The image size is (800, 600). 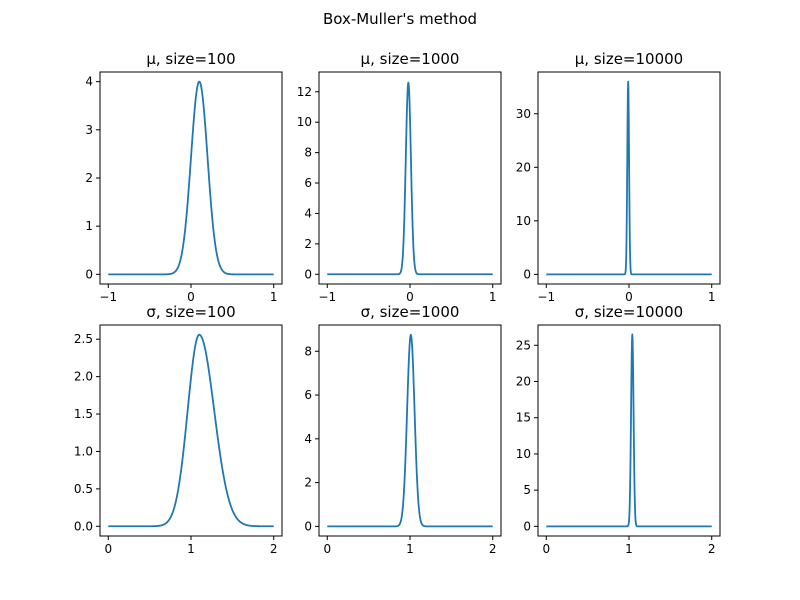 I want to click on figure-title: Box-Muller's method, so click(x=400, y=19).